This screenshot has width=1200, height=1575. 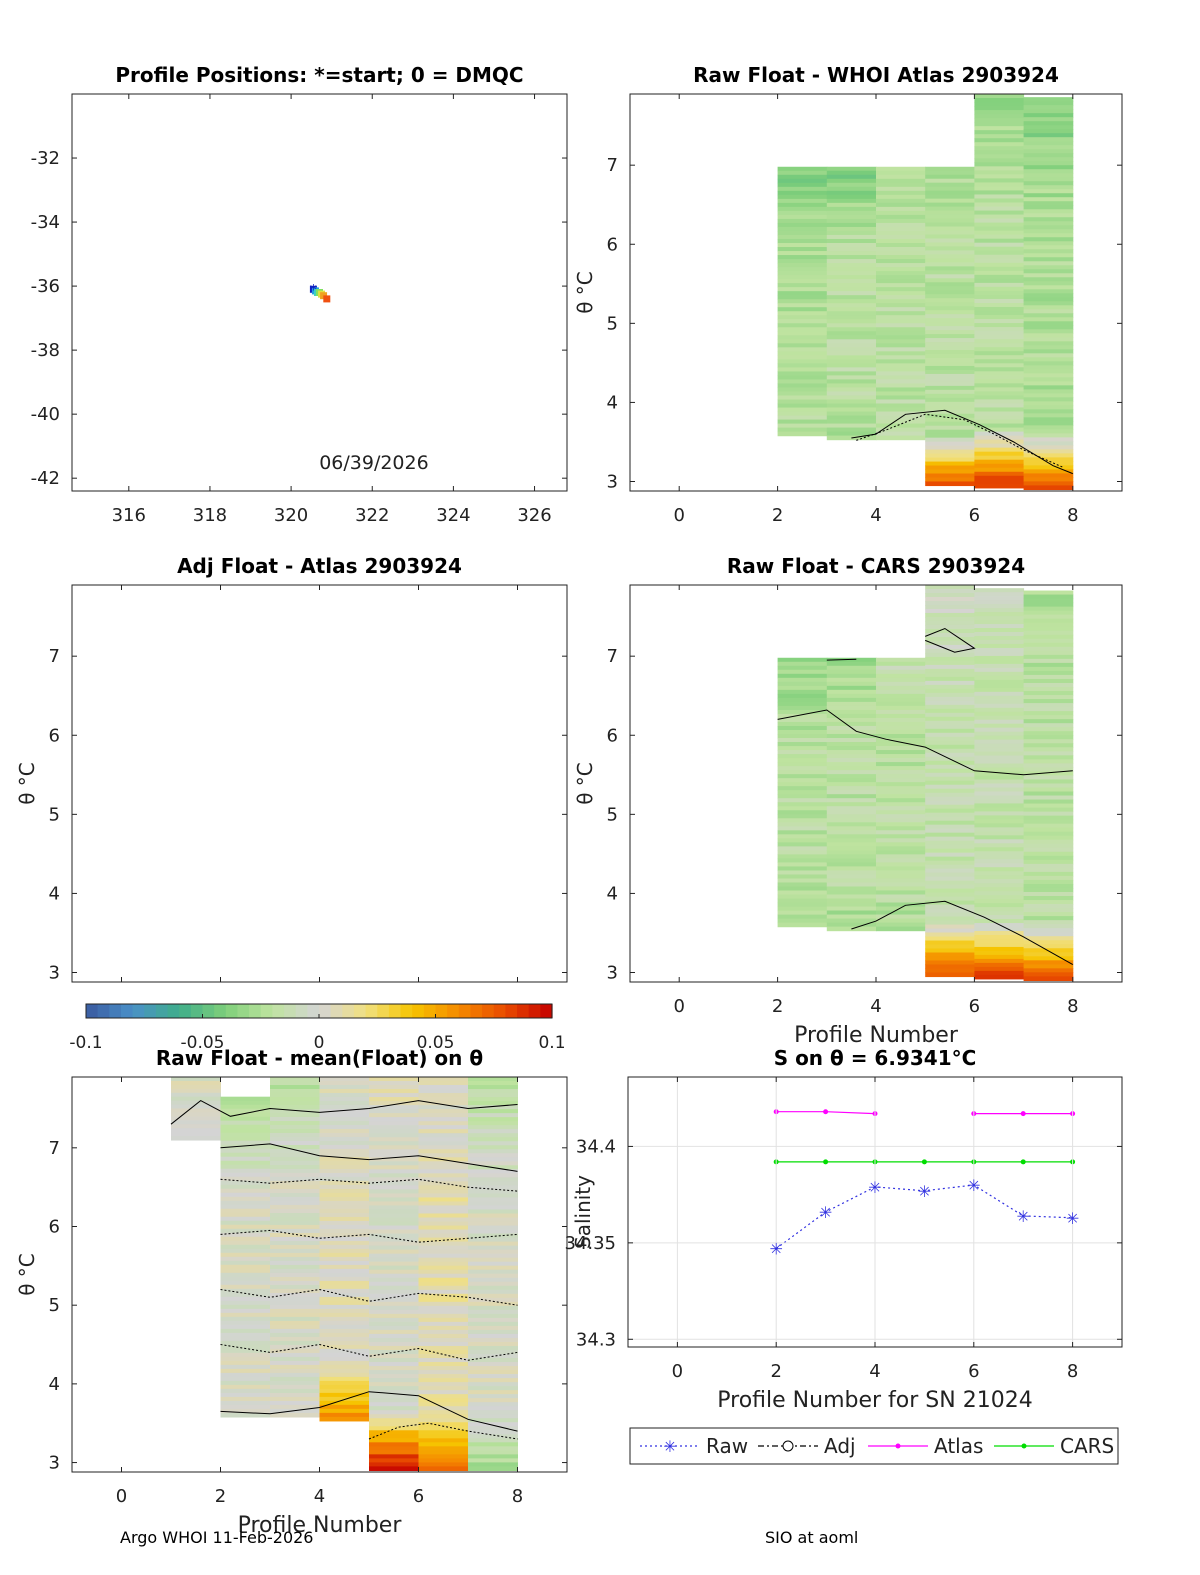 What do you see at coordinates (319, 783) in the screenshot?
I see `adj-atlas-axes-box` at bounding box center [319, 783].